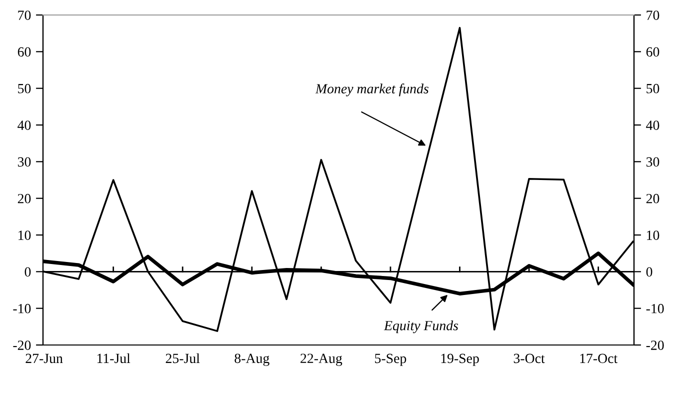  I want to click on x-tick-label: 19-Sep, so click(460, 360).